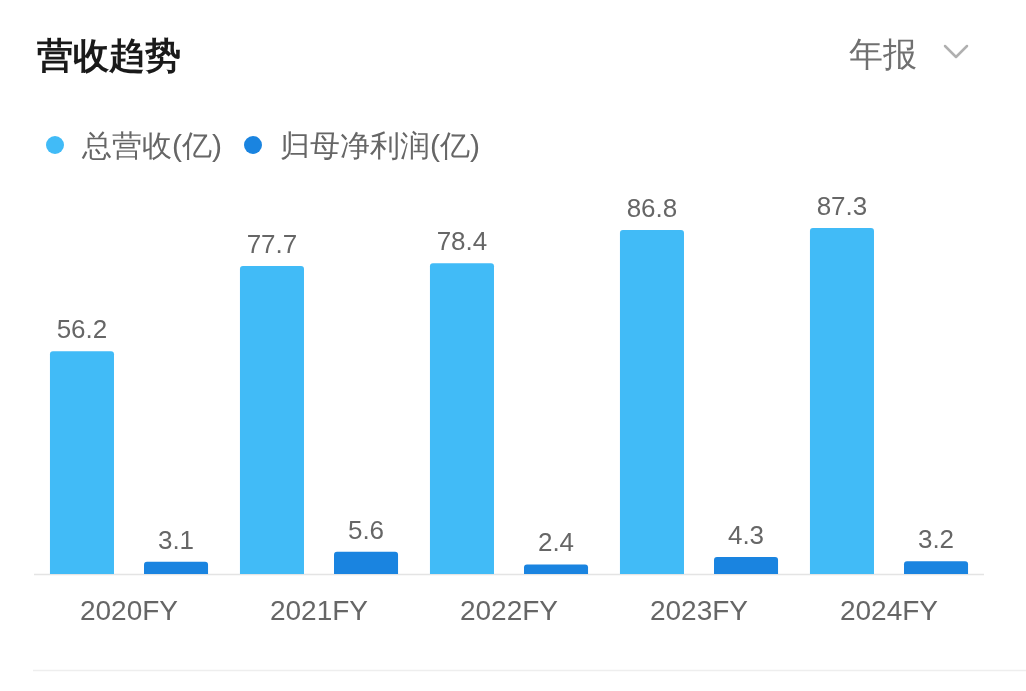 This screenshot has width=1026, height=691. I want to click on x-tick-label: 2023FY, so click(699, 610).